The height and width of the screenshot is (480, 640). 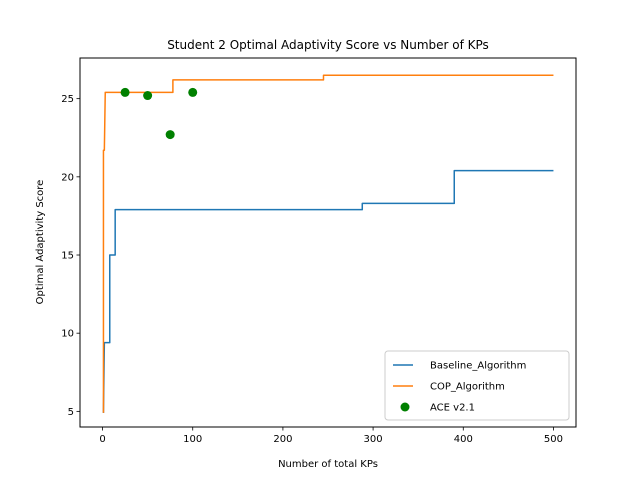 What do you see at coordinates (71, 412) in the screenshot?
I see `y-tick-label: 5` at bounding box center [71, 412].